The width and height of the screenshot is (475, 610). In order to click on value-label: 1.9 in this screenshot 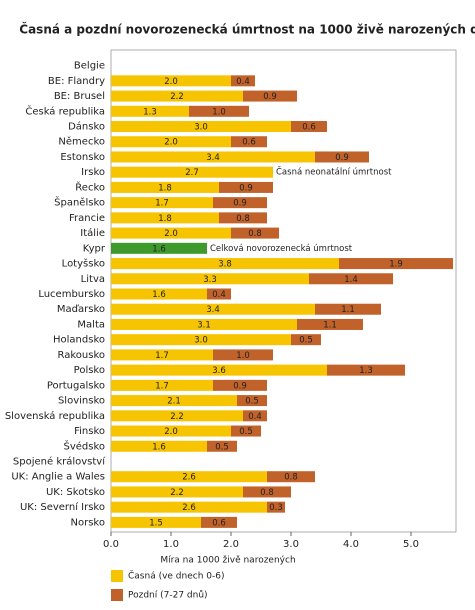, I will do `click(396, 265)`.